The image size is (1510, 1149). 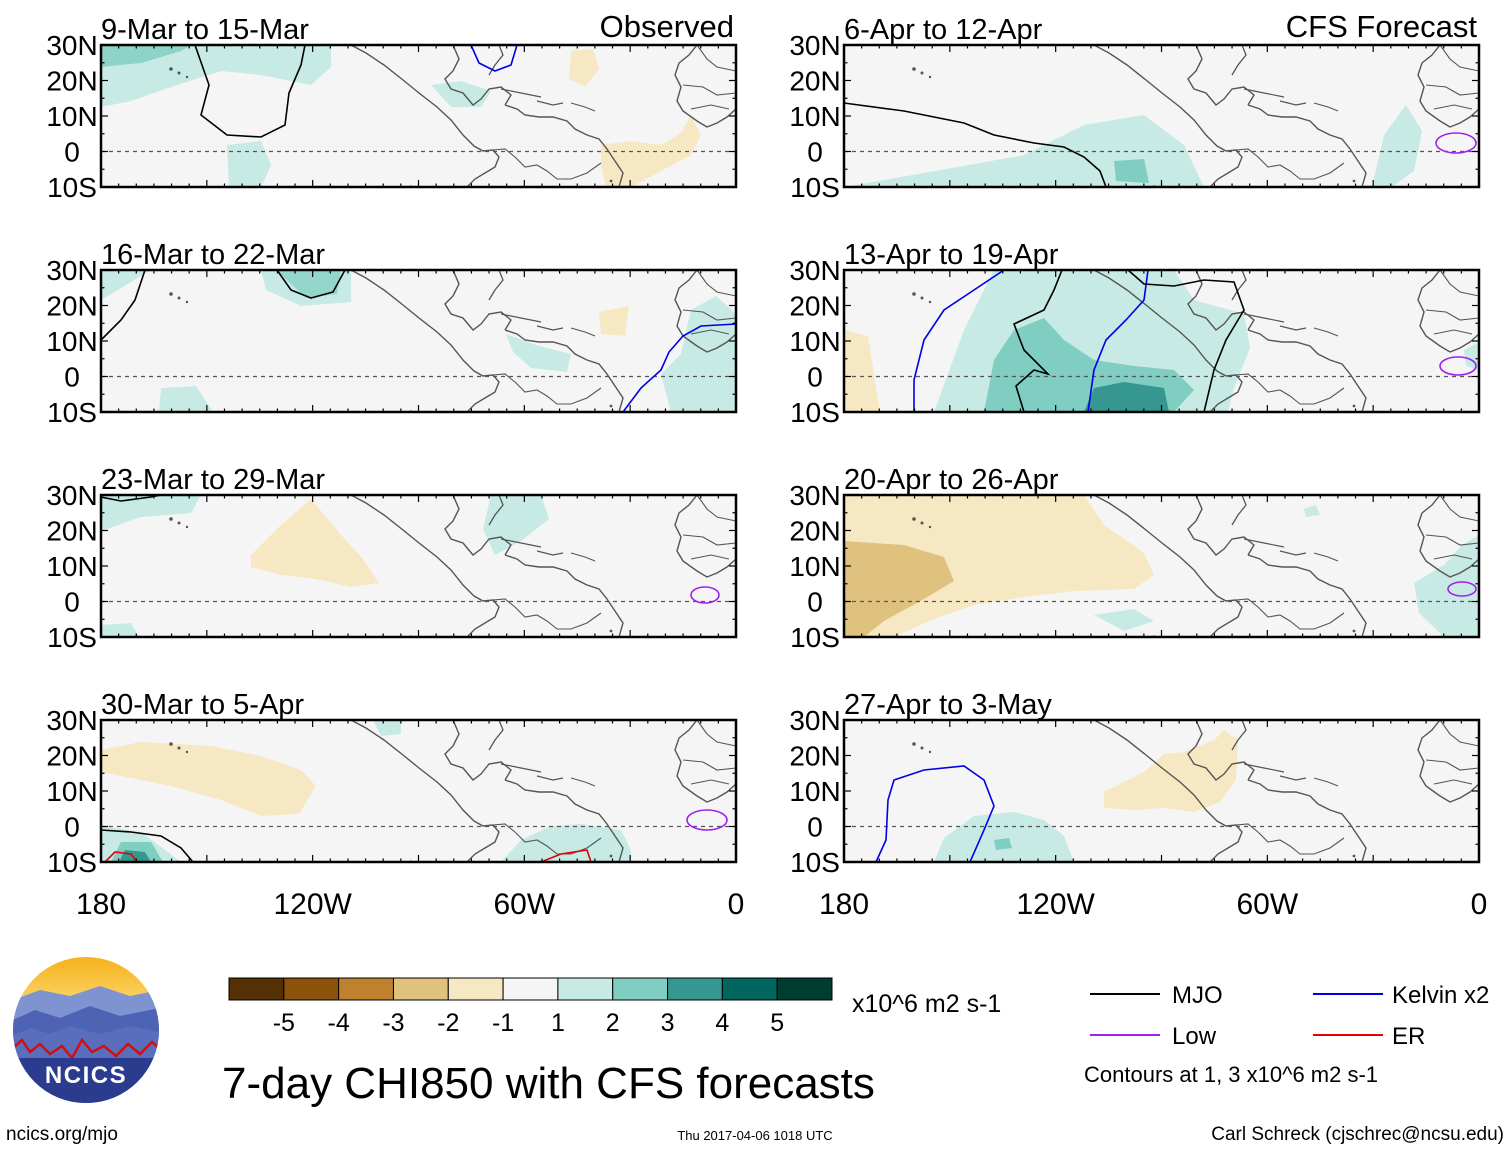 I want to click on colorbar: -5 -4 -3 -2 -1 1 2 3 4 5, so click(x=530, y=1007).